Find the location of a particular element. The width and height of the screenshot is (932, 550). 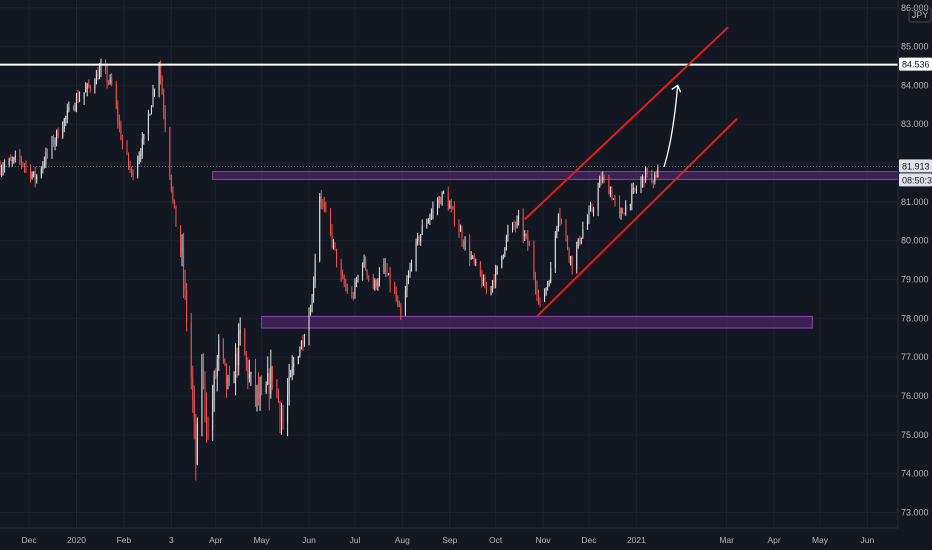

support-zone is located at coordinates (537, 322).